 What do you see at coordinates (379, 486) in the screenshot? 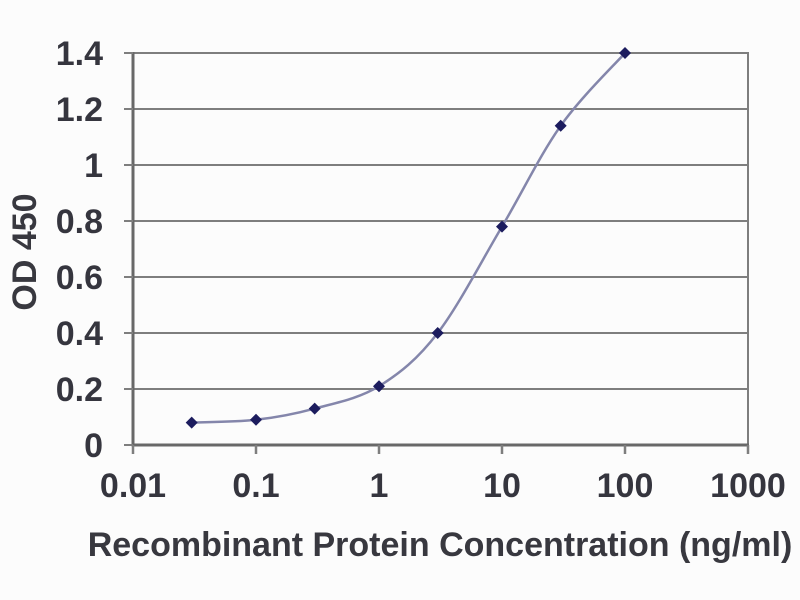
I see `x-tick-label: 1` at bounding box center [379, 486].